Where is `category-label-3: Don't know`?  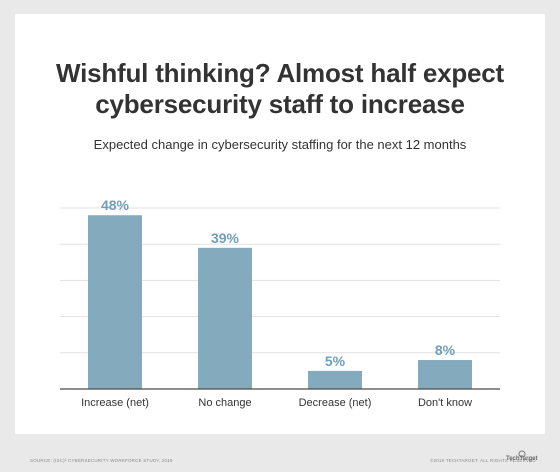 category-label-3: Don't know is located at coordinates (445, 403).